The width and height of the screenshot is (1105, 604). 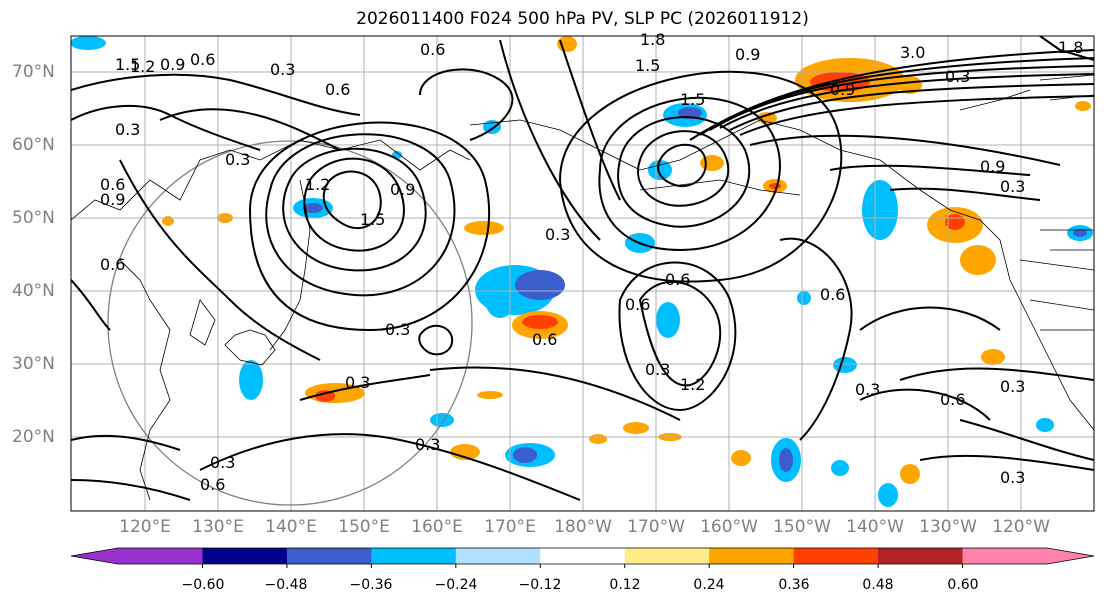 What do you see at coordinates (948, 527) in the screenshot?
I see `lon-label: 130°W` at bounding box center [948, 527].